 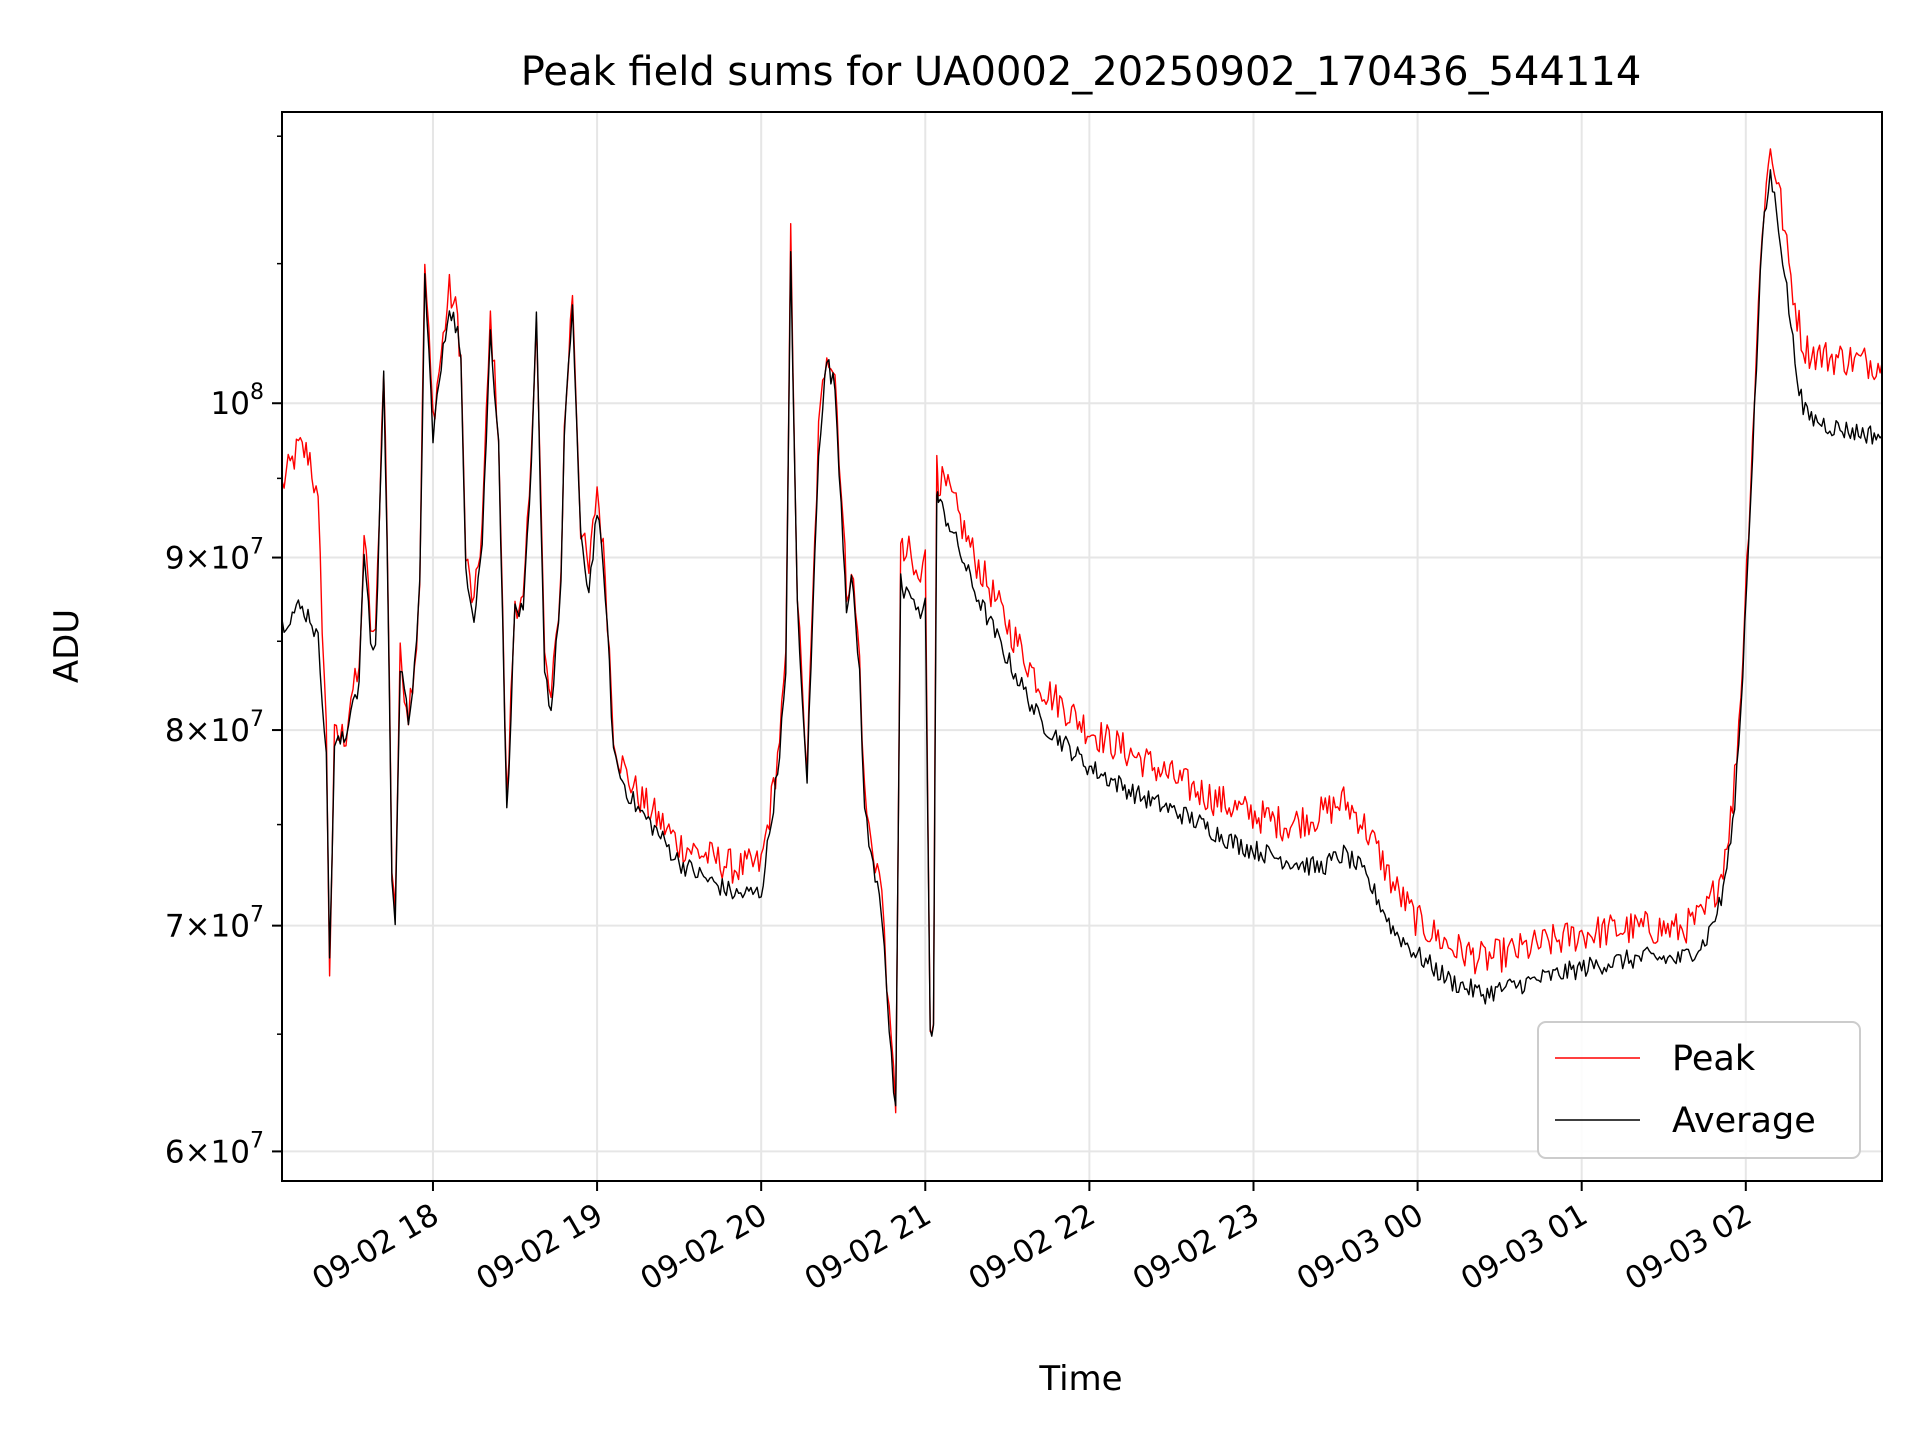 I want to click on legend-peak-label: Peak, so click(x=1714, y=1059).